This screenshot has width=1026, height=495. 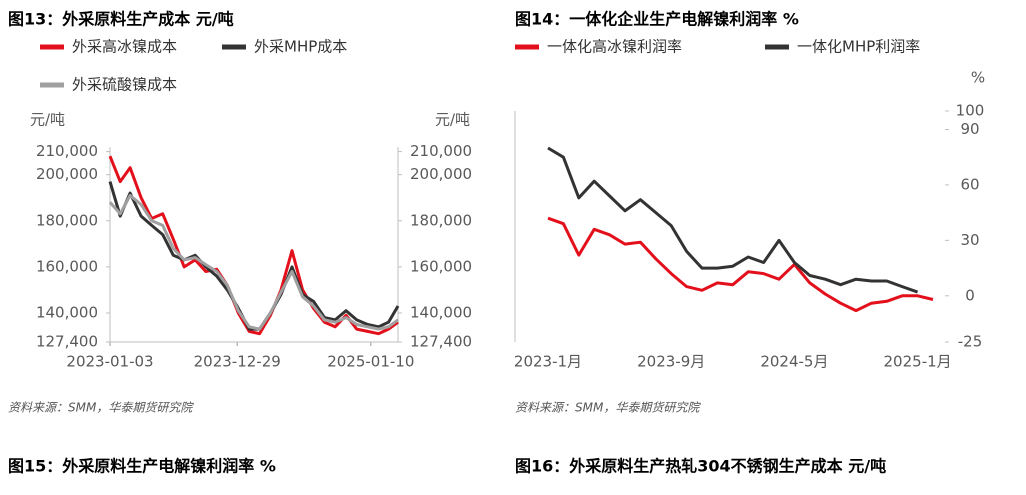 I want to click on legend-label: 一体化MHP利润率, so click(x=858, y=47).